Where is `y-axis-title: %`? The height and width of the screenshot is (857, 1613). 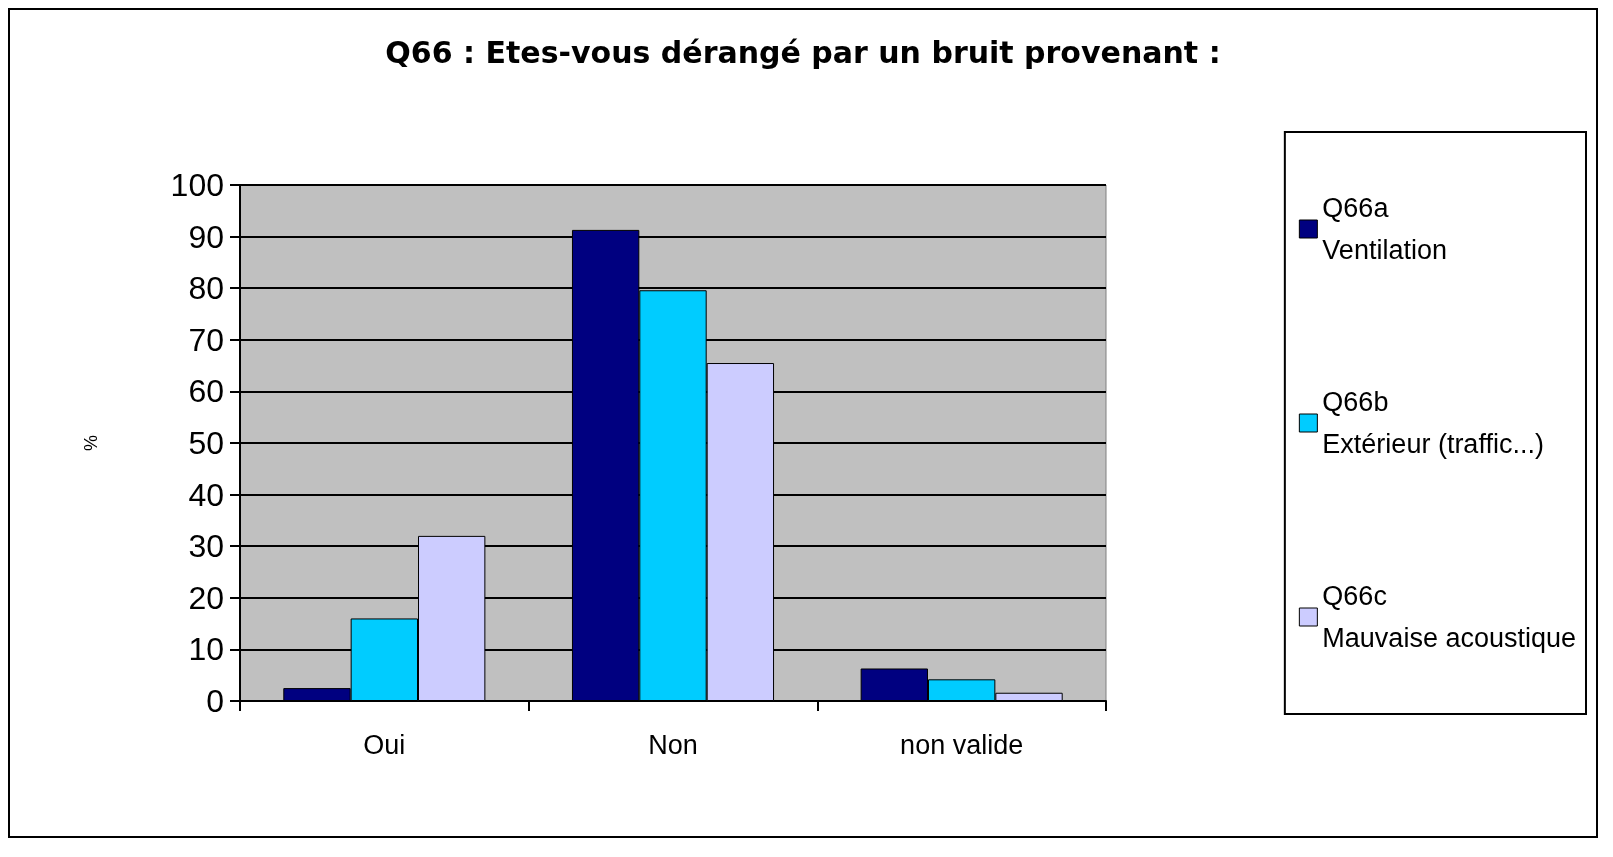
y-axis-title: % is located at coordinates (91, 443).